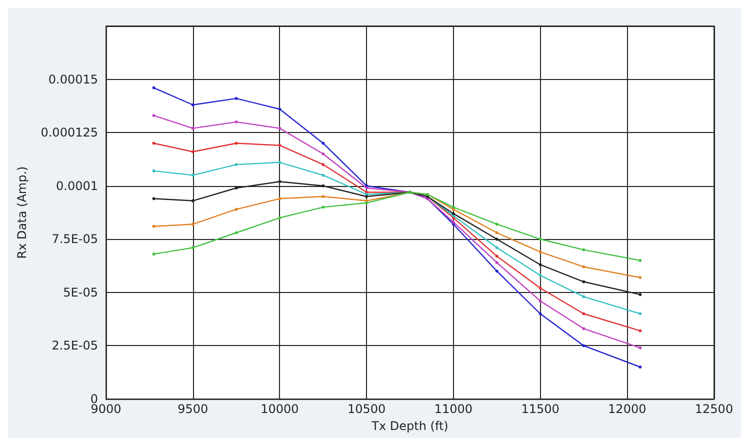  Describe the element at coordinates (279, 409) in the screenshot. I see `x-tick-label: 10000` at that location.